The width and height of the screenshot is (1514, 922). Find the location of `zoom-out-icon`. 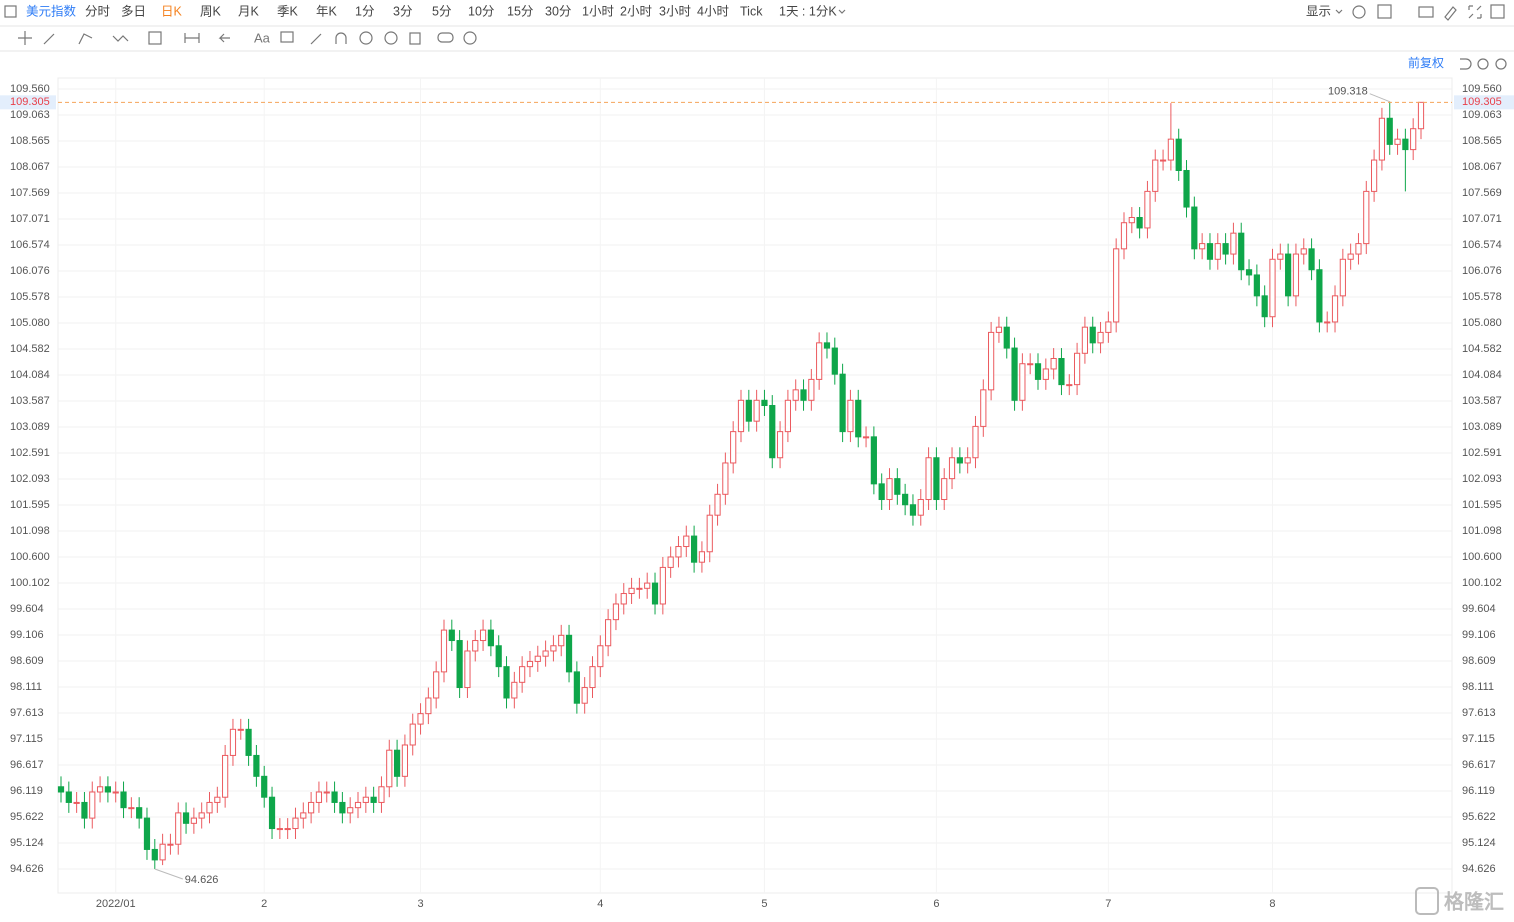

zoom-out-icon is located at coordinates (1483, 64).